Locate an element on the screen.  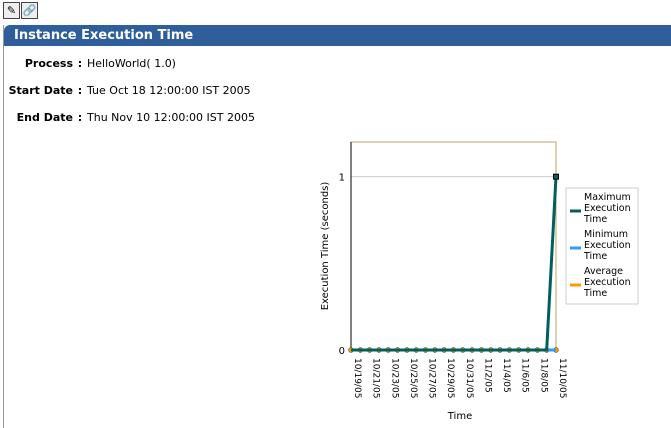
field-value: Tue Oct 18 12:00:00 IST 2005 is located at coordinates (169, 90).